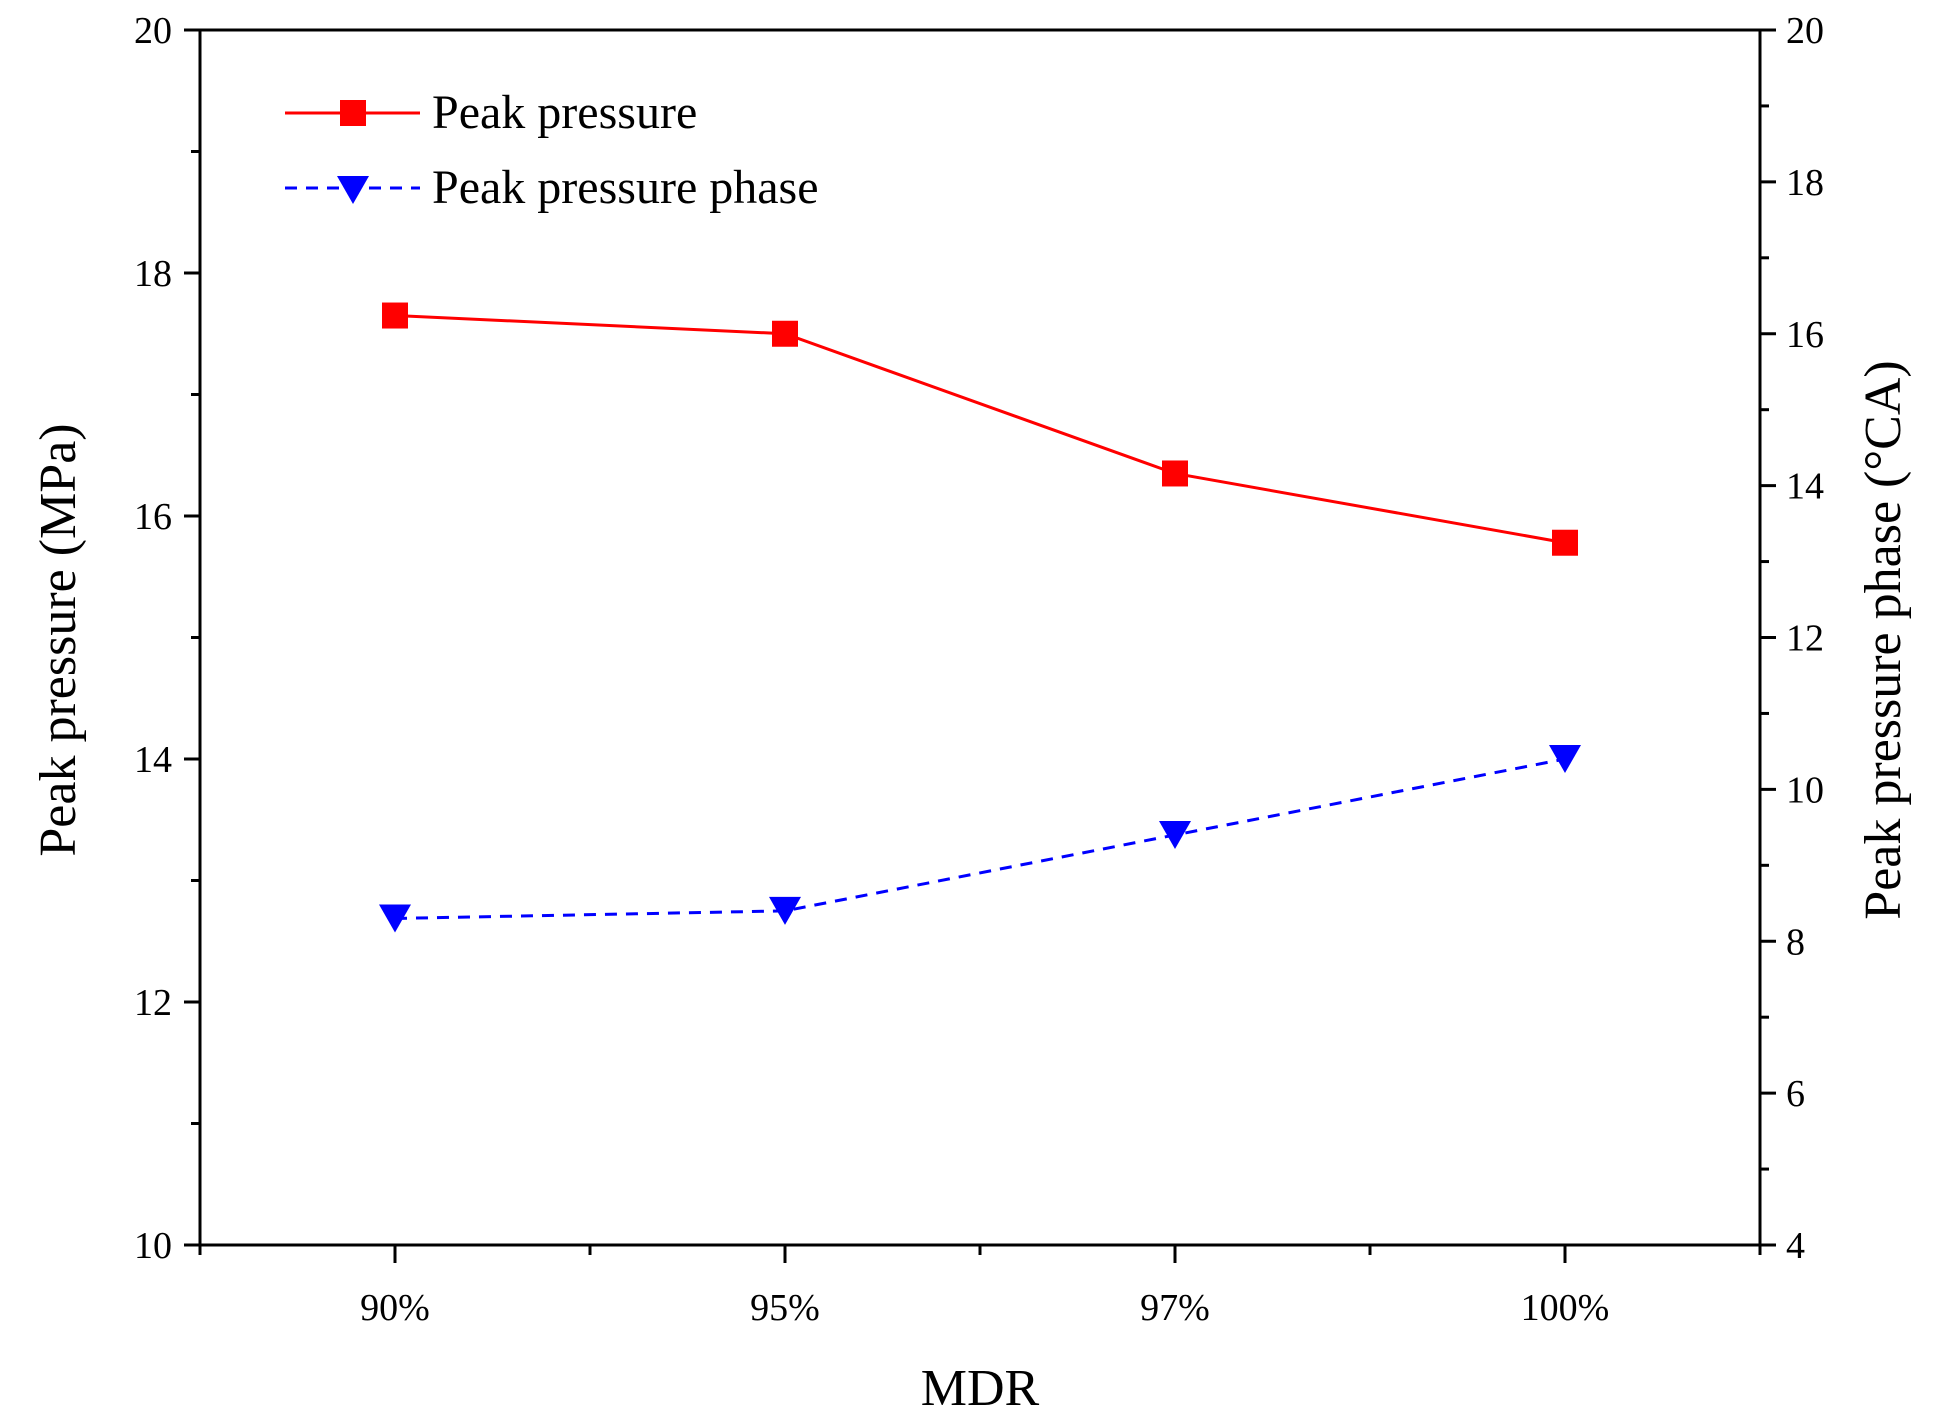 This screenshot has height=1423, width=1938. I want to click on y-right-tick-label: 20, so click(1805, 31).